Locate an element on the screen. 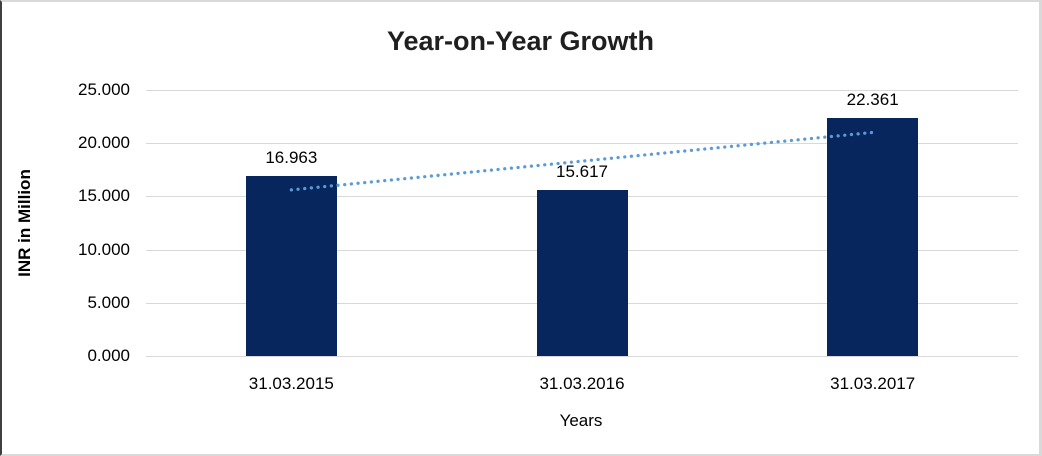 This screenshot has width=1042, height=456. x-axis-title: Years is located at coordinates (581, 420).